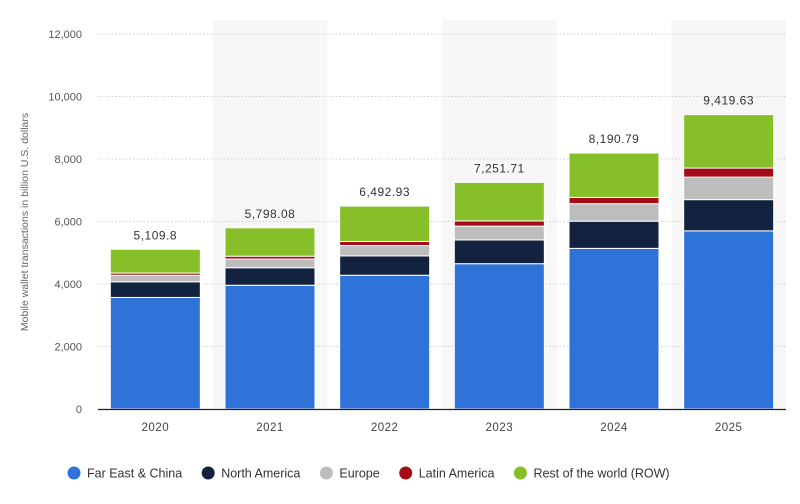  Describe the element at coordinates (729, 428) in the screenshot. I see `x-tick-label: 2025` at that location.